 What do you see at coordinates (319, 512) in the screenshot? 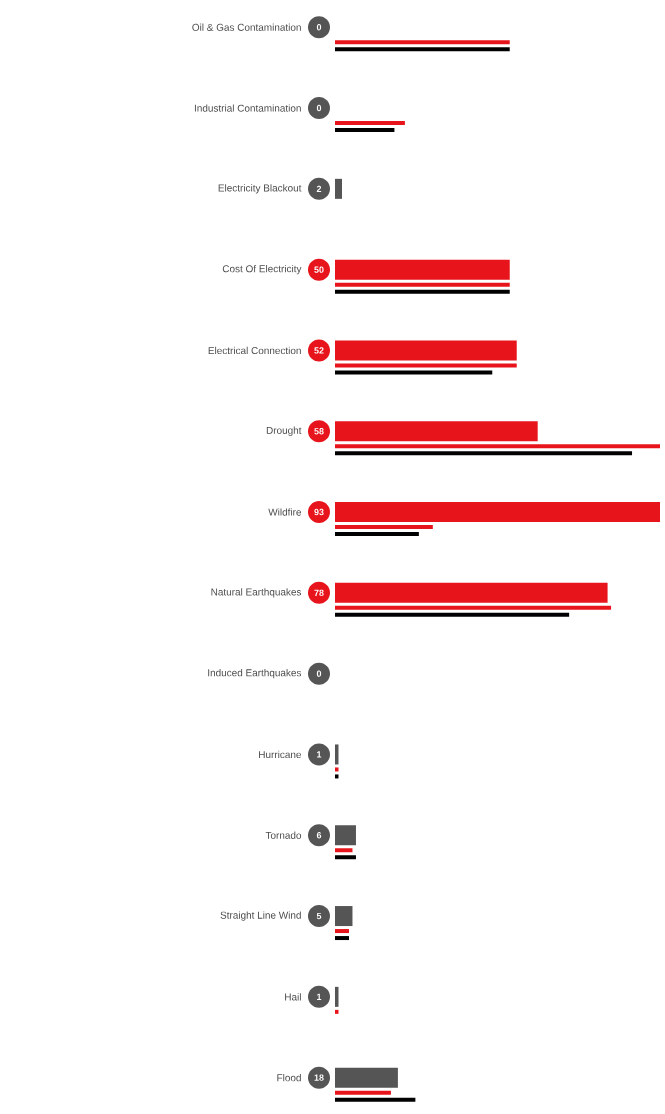
I see `data-label: 93` at bounding box center [319, 512].